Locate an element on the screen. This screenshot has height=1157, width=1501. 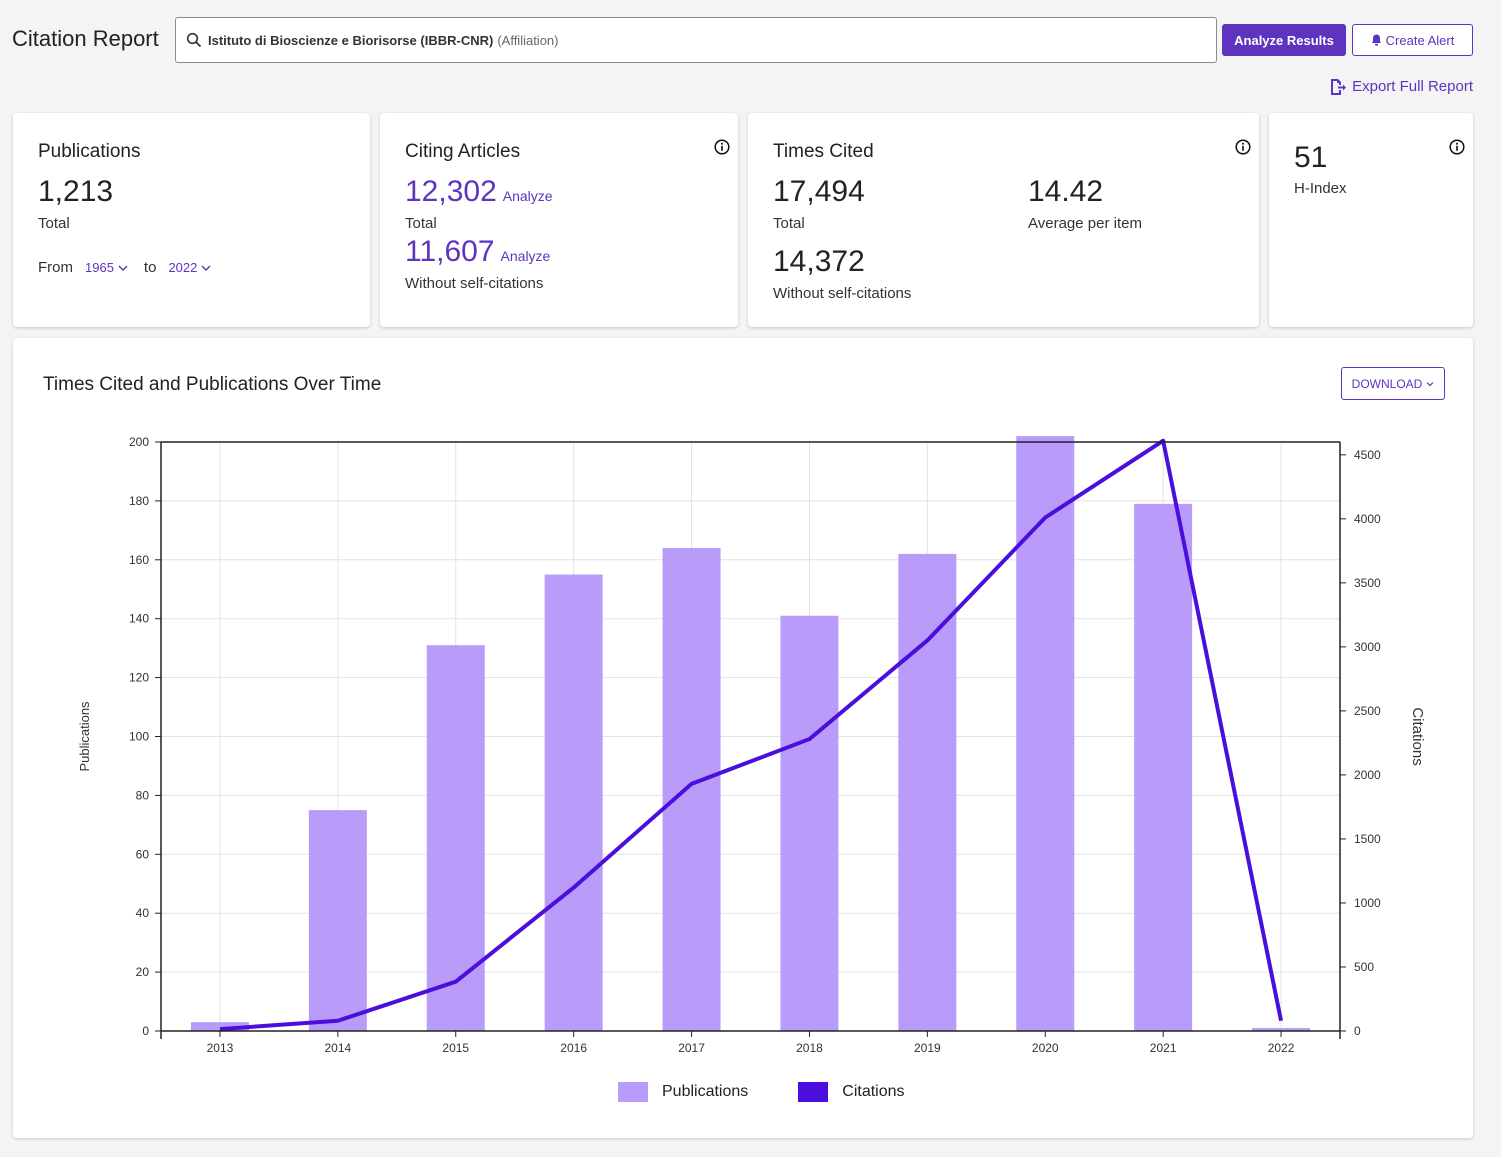
x-tick-label: 2022 is located at coordinates (1281, 1048).